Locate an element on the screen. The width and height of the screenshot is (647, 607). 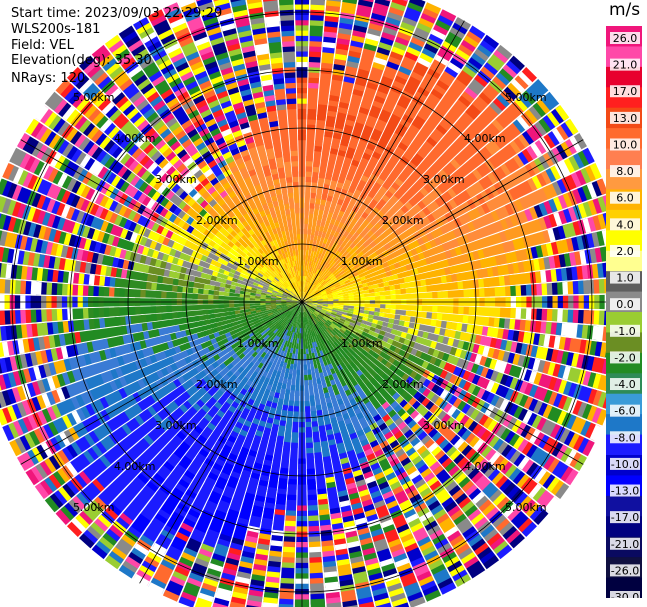
start-time-label: Start time: 2023/09/03 22:29:29 is located at coordinates (117, 13).